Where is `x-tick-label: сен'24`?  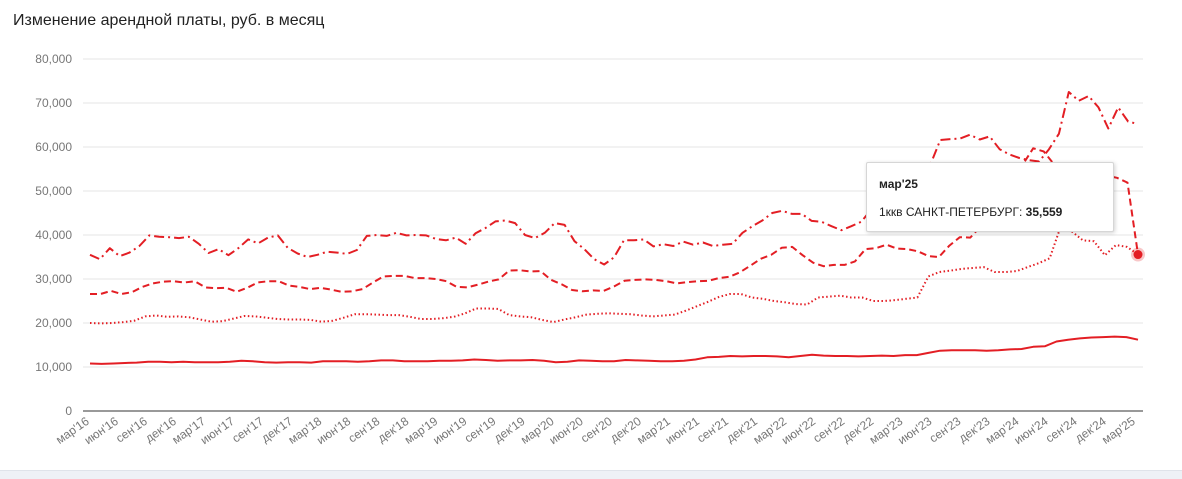
x-tick-label: сен'24 is located at coordinates (1061, 430).